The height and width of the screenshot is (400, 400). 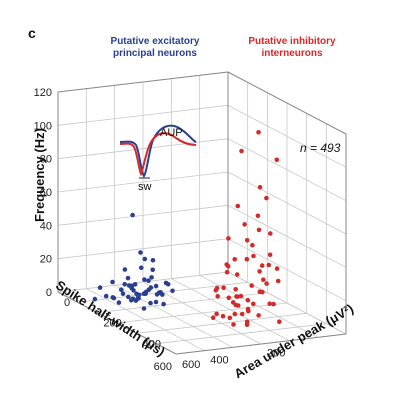 What do you see at coordinates (155, 41) in the screenshot?
I see `group-label-excitatory-line1: Putative excitatory` at bounding box center [155, 41].